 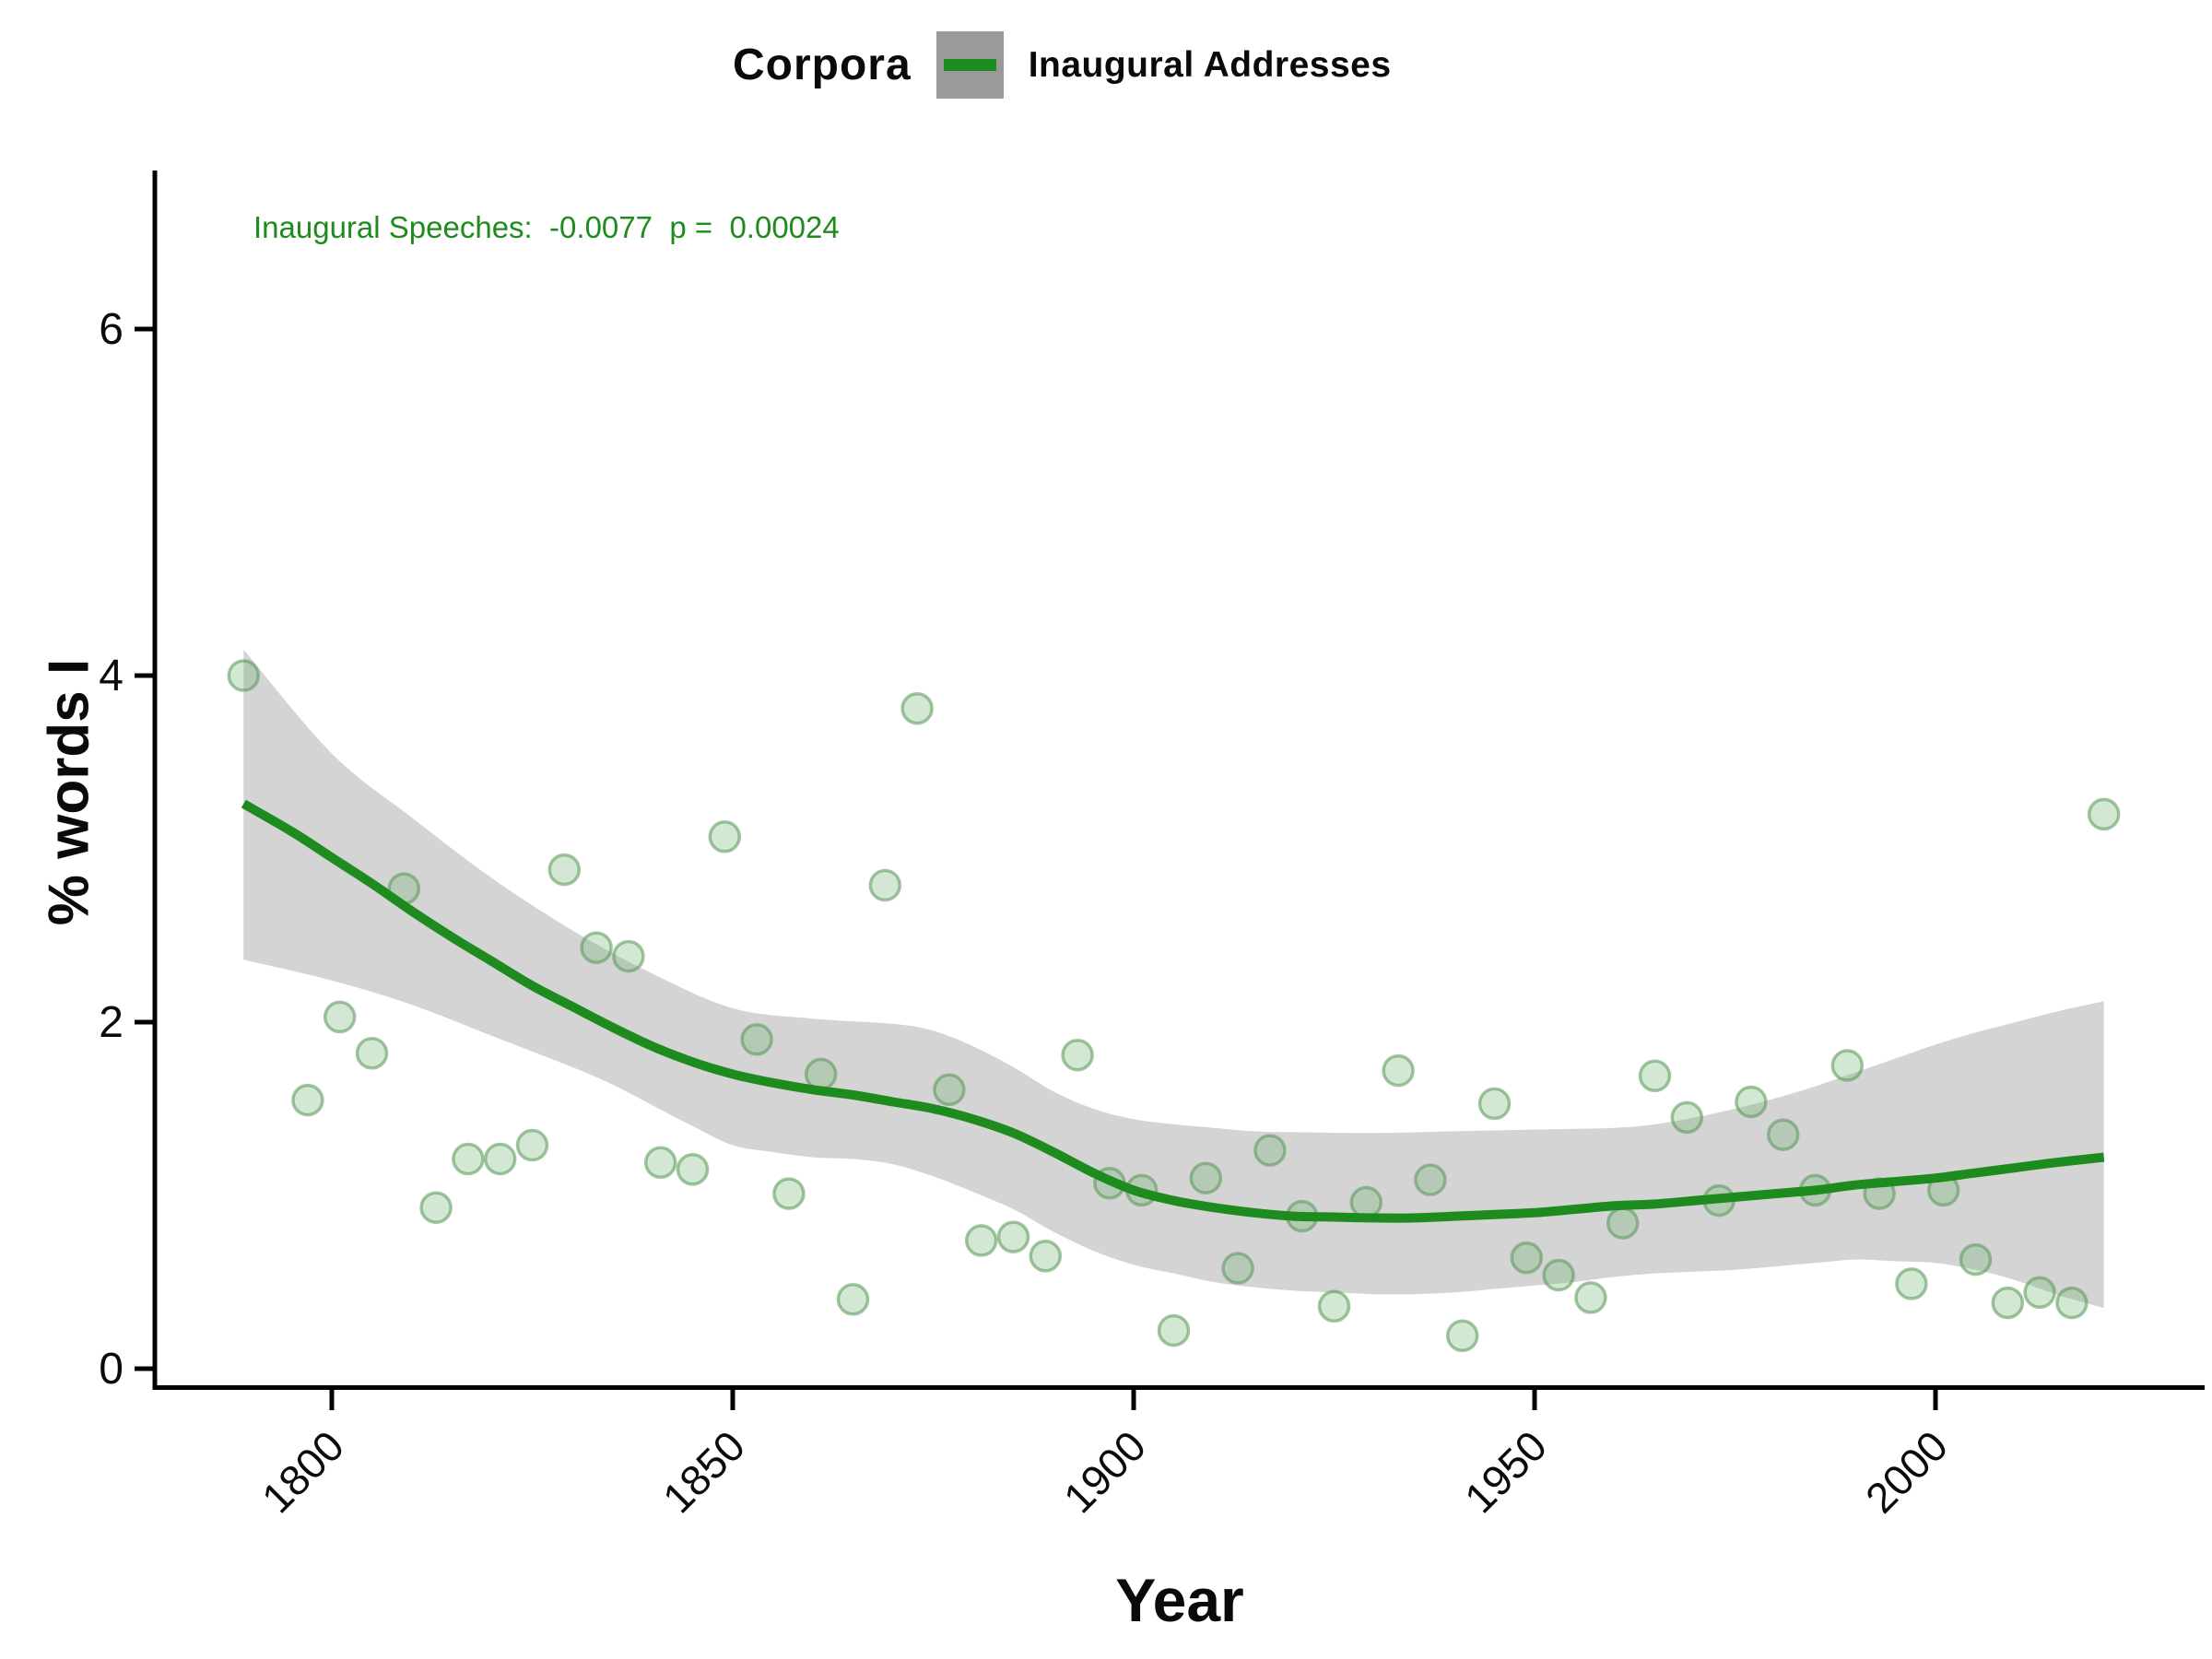 I want to click on legend-title: Corpora, so click(x=822, y=65).